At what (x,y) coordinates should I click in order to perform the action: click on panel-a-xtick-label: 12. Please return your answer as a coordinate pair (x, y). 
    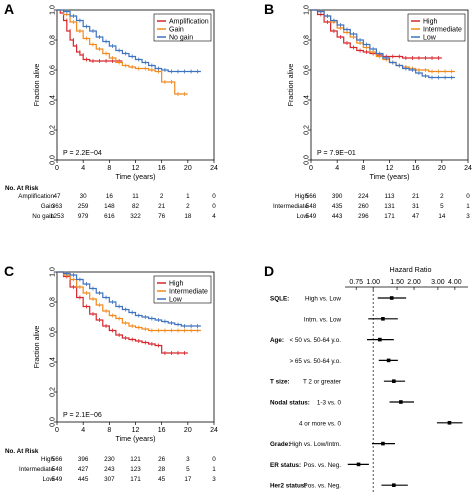
    Looking at the image, I should click on (136, 168).